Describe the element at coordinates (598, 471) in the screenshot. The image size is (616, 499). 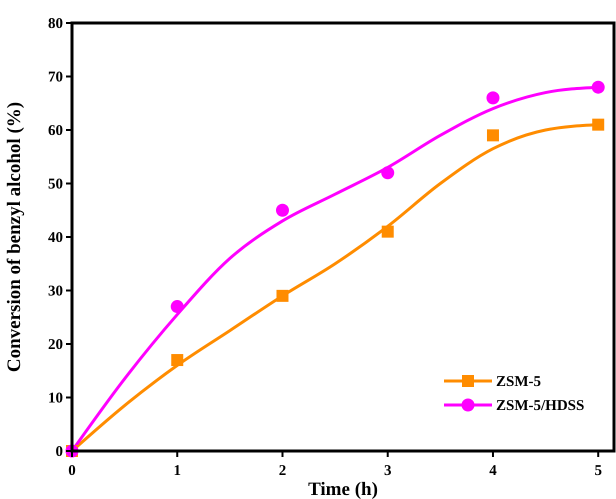
I see `x-tick-label: 5` at that location.